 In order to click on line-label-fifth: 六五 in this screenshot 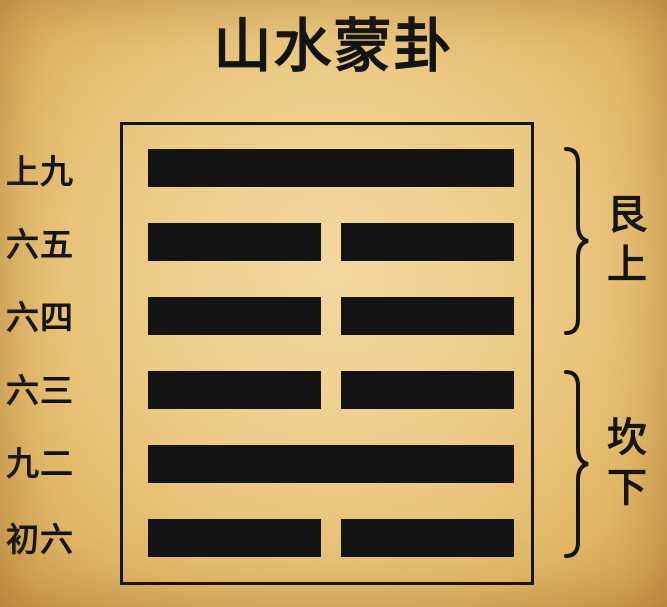, I will do `click(40, 244)`.